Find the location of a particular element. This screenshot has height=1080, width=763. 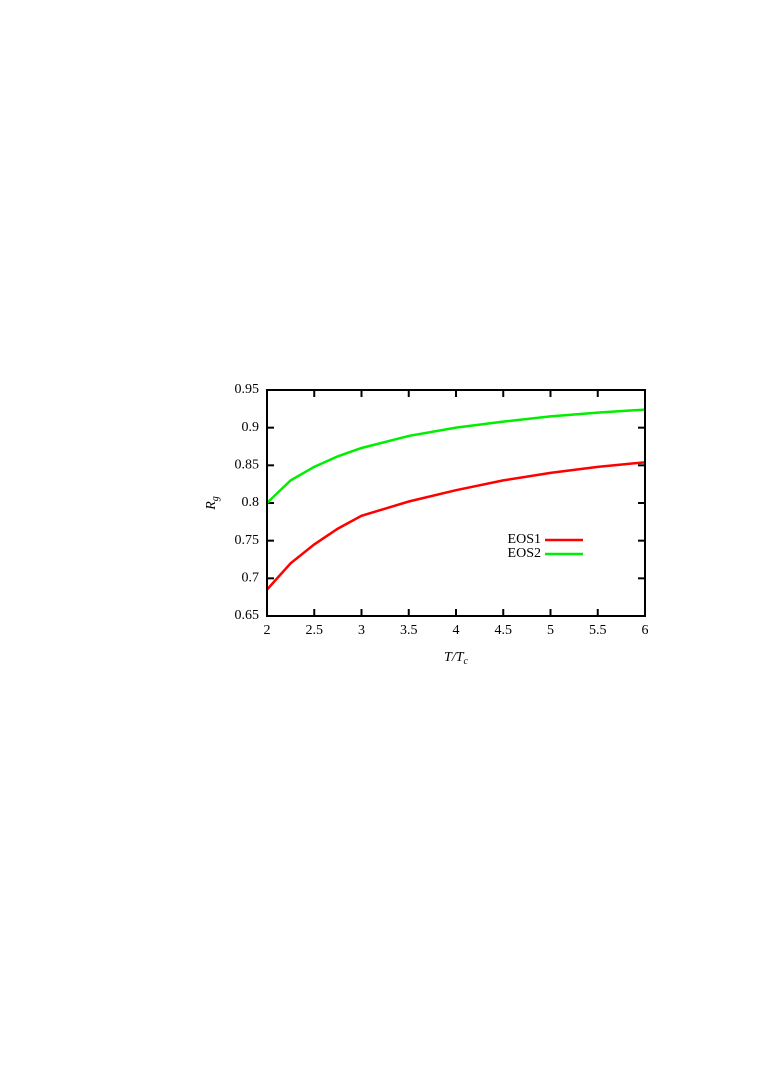

x-tick-label: 5.5 is located at coordinates (598, 630).